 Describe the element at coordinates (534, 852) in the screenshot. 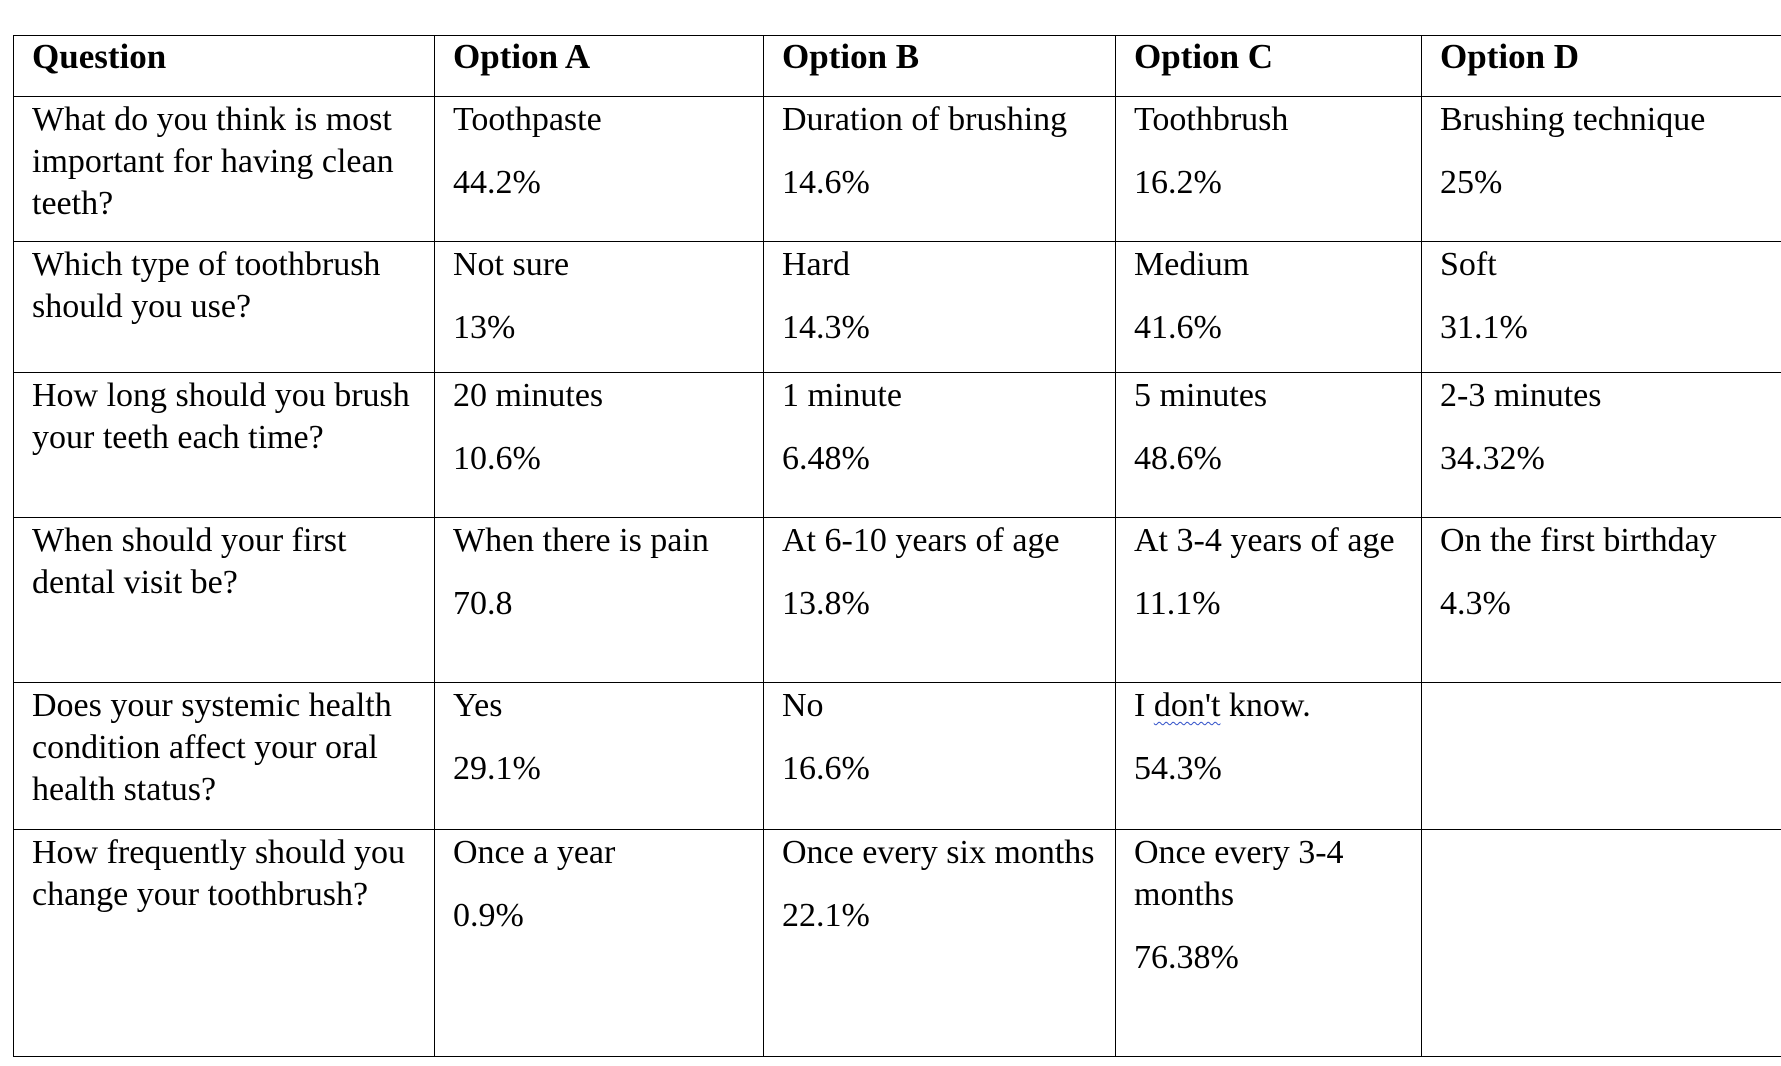

I see `option-label: Once a year` at that location.